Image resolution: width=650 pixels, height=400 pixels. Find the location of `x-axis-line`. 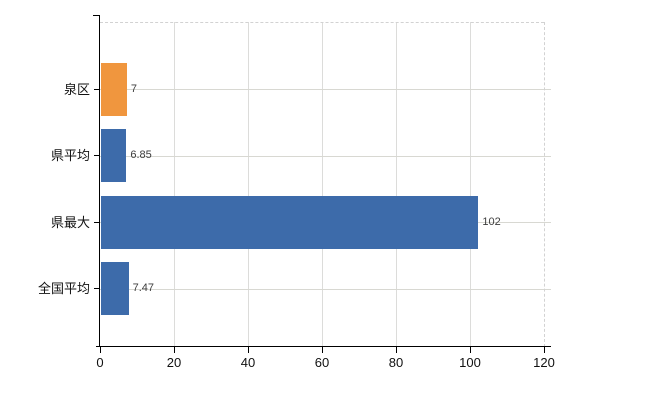

x-axis-line is located at coordinates (323, 346).